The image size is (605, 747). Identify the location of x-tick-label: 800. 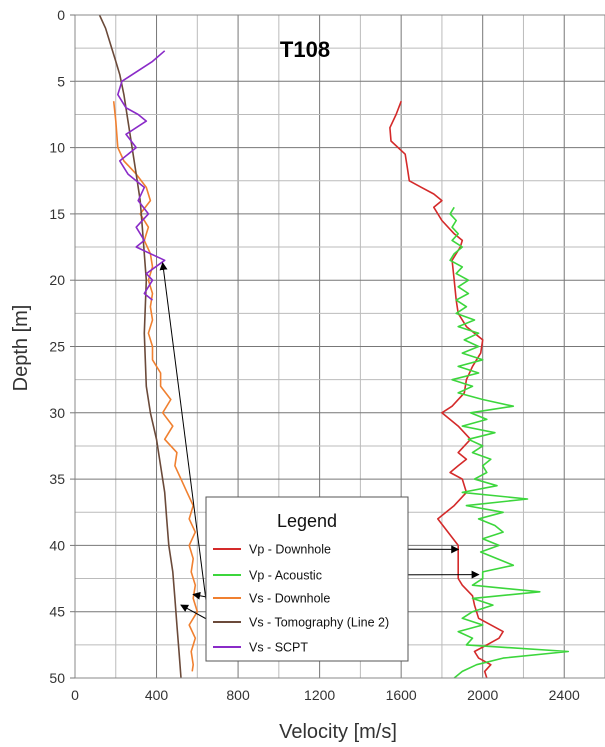
(238, 695).